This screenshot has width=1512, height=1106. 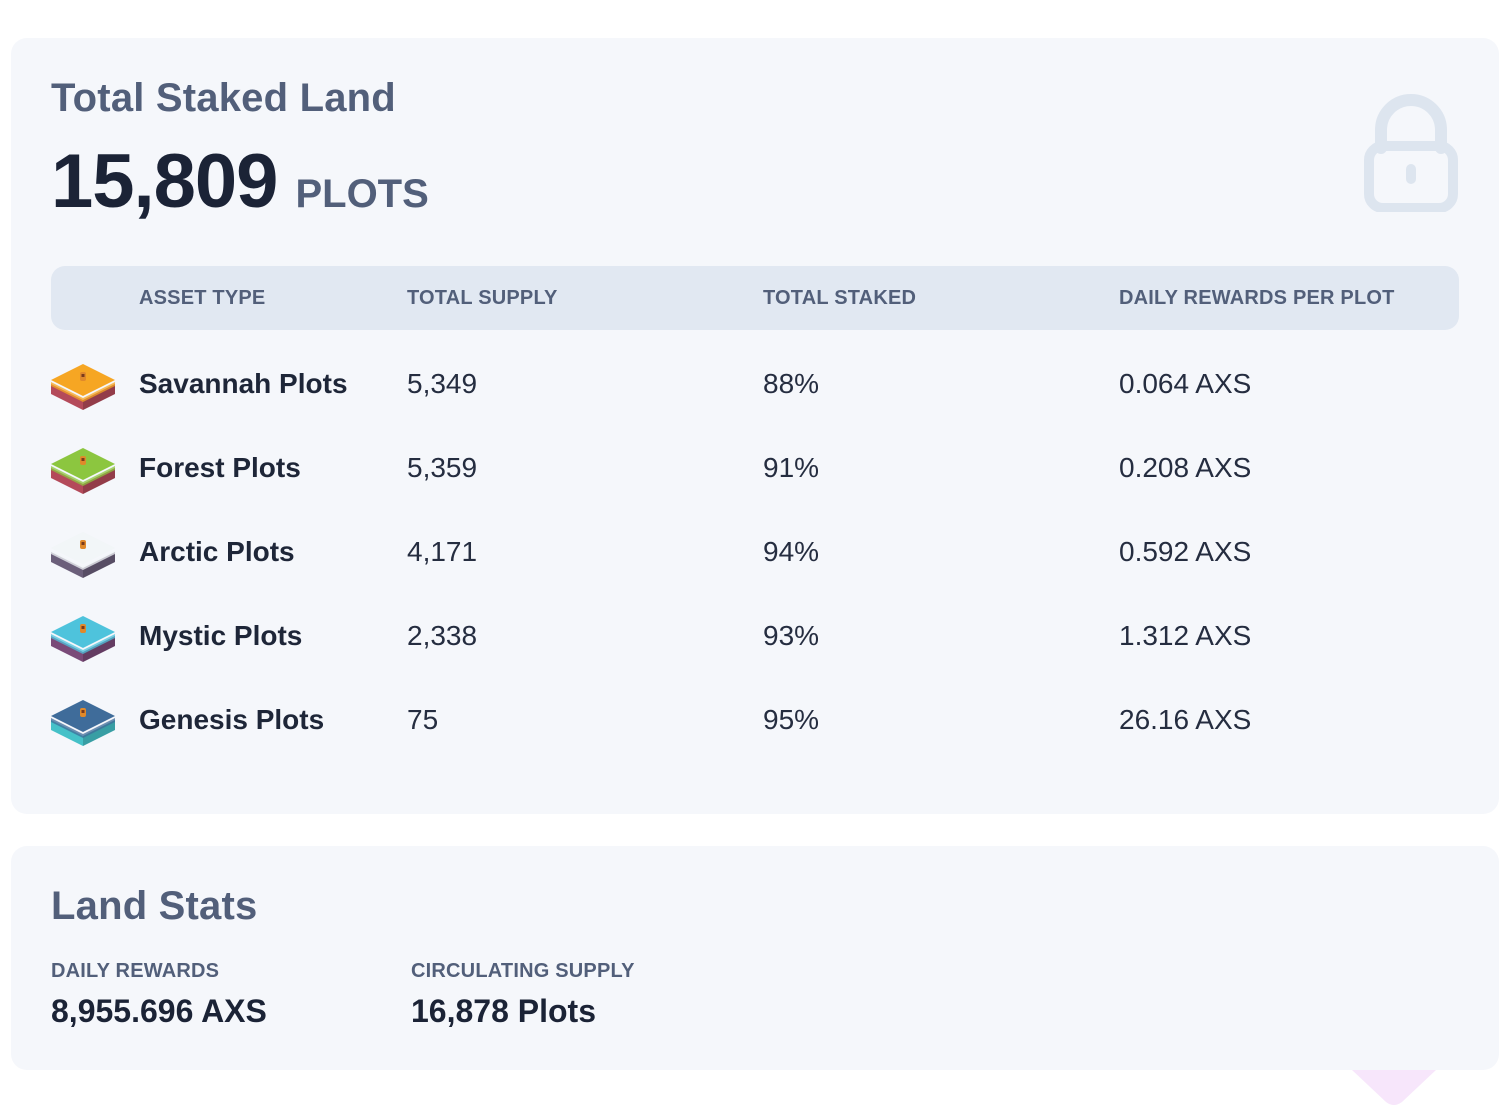 I want to click on daily-rewards-label: DAILY REWARDS, so click(x=135, y=971).